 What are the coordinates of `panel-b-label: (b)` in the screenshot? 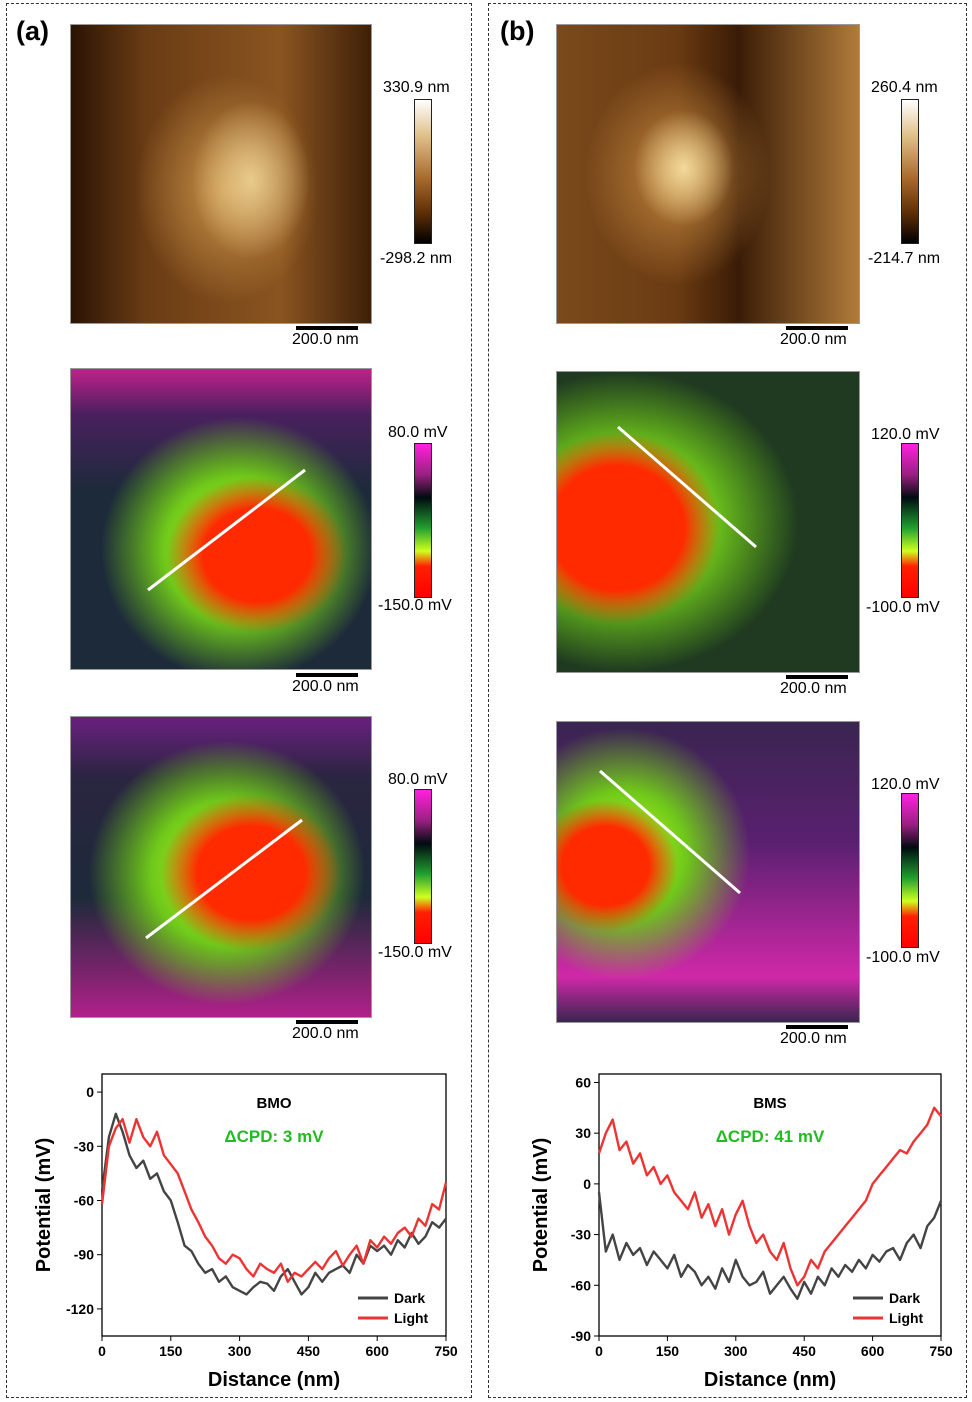 It's located at (517, 31).